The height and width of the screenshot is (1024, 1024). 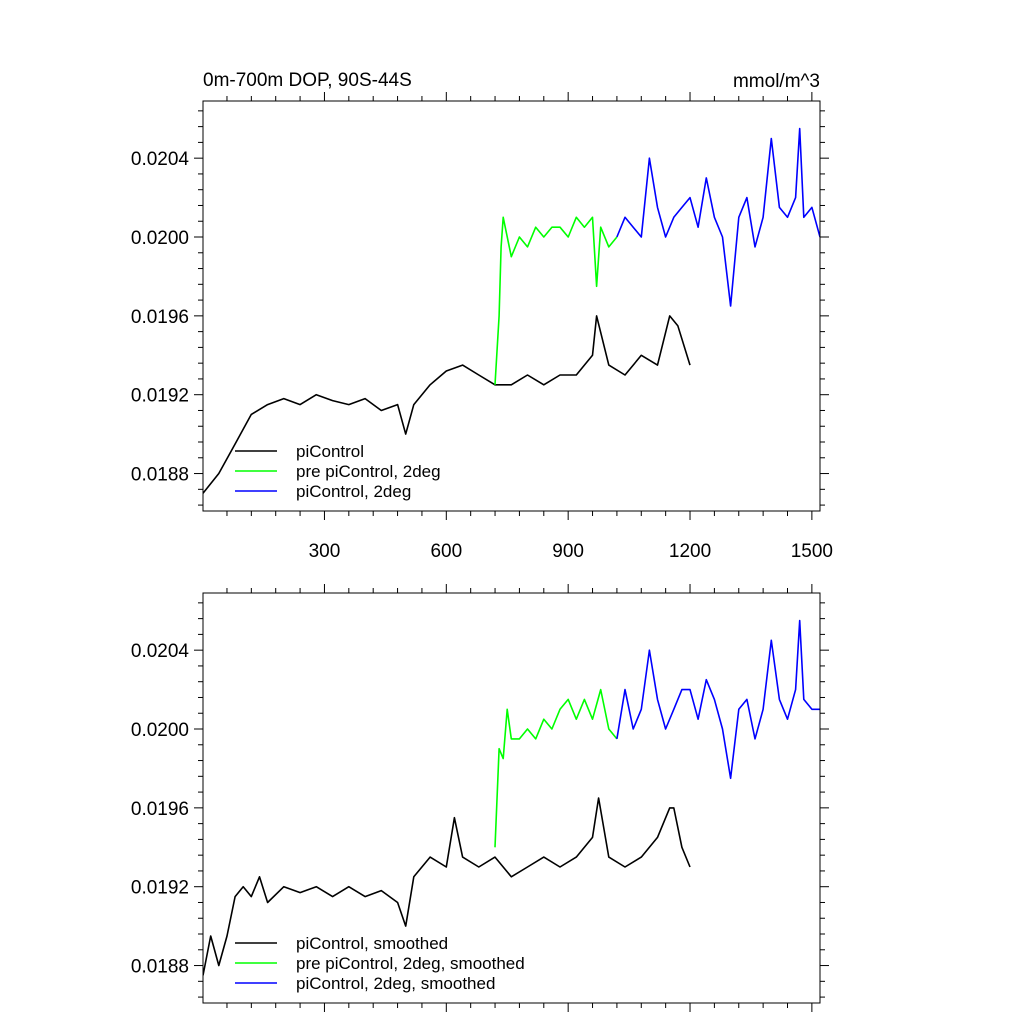 What do you see at coordinates (372, 943) in the screenshot?
I see `legend-label: piControl, smoothed` at bounding box center [372, 943].